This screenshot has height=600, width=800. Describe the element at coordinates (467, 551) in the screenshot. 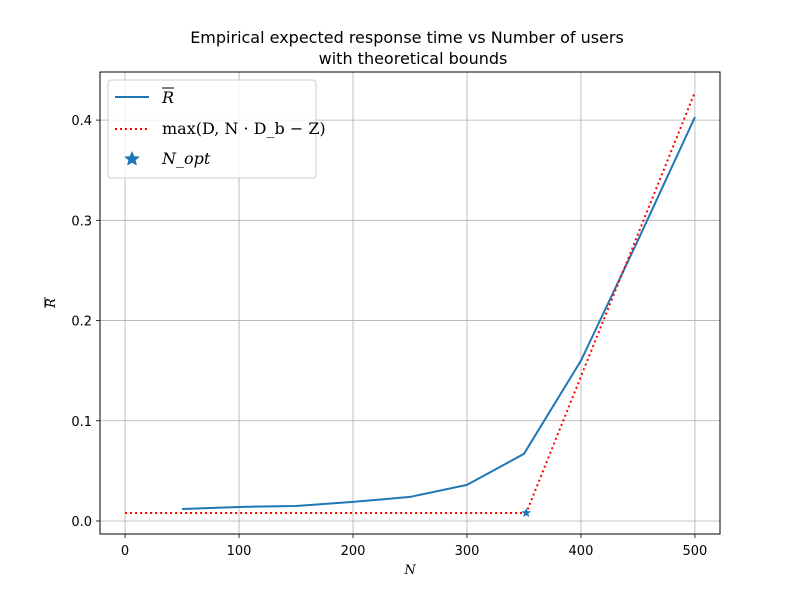

I see `x-tick-label: 300` at that location.